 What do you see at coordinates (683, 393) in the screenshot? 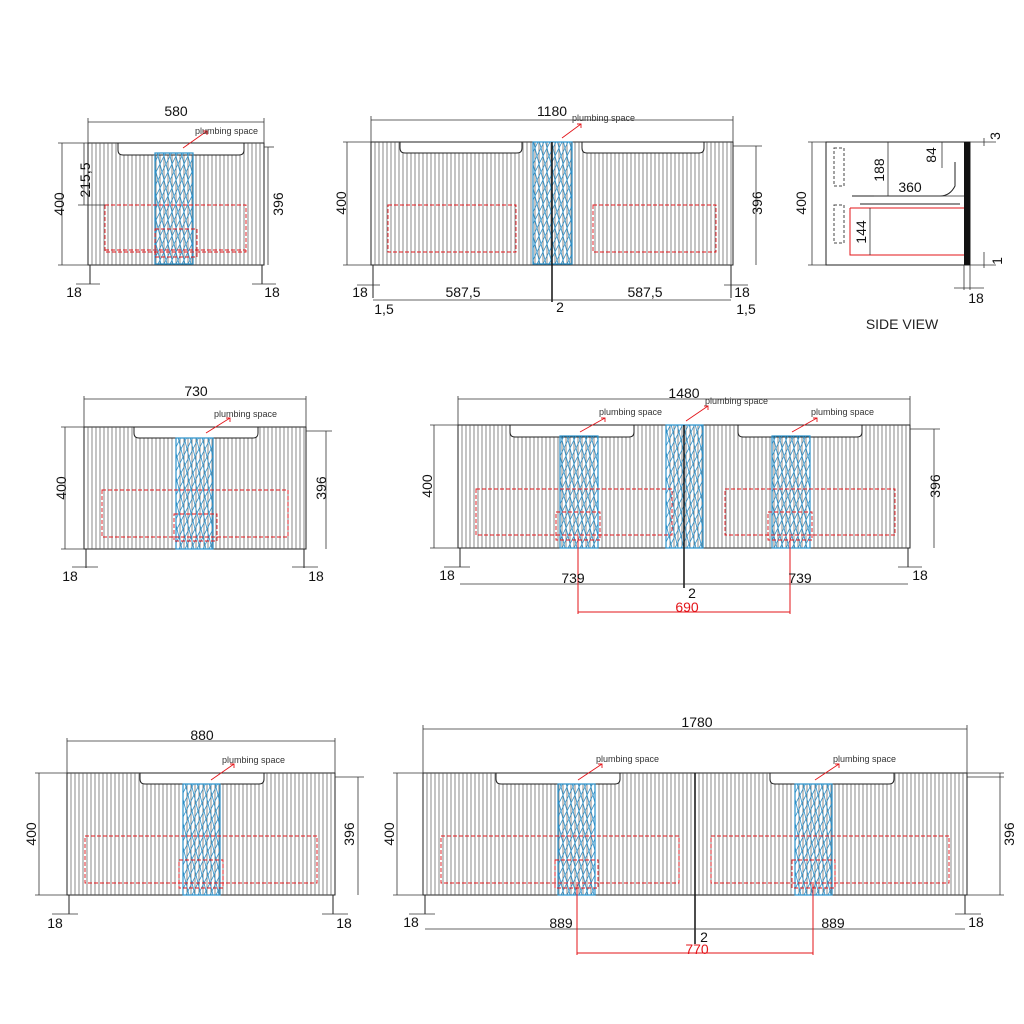
I see `width-dimension: 1480` at bounding box center [683, 393].